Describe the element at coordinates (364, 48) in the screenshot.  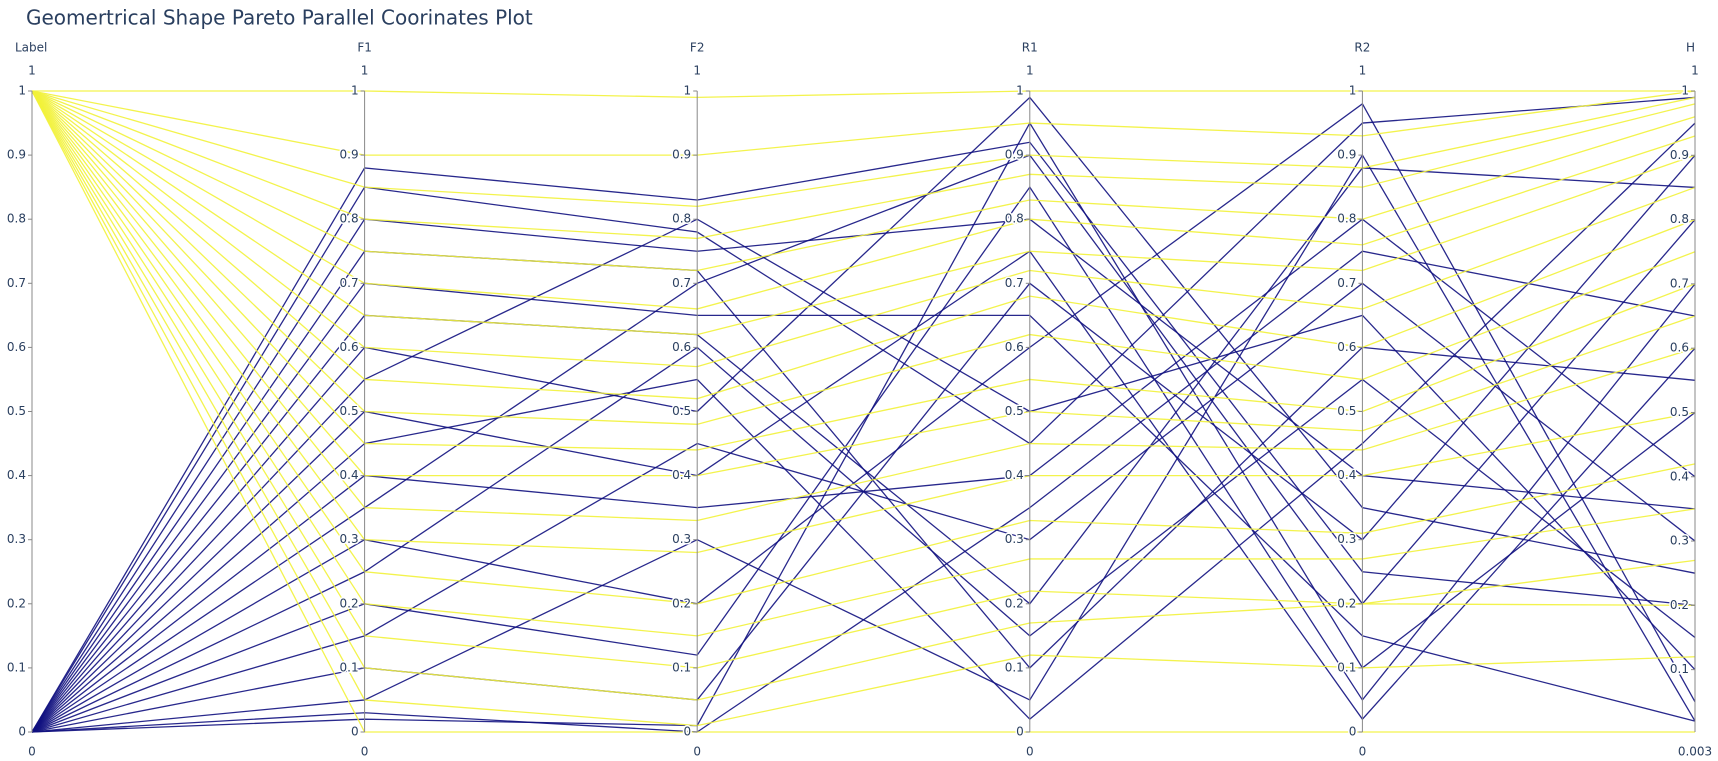
I see `axis-title: F1` at that location.